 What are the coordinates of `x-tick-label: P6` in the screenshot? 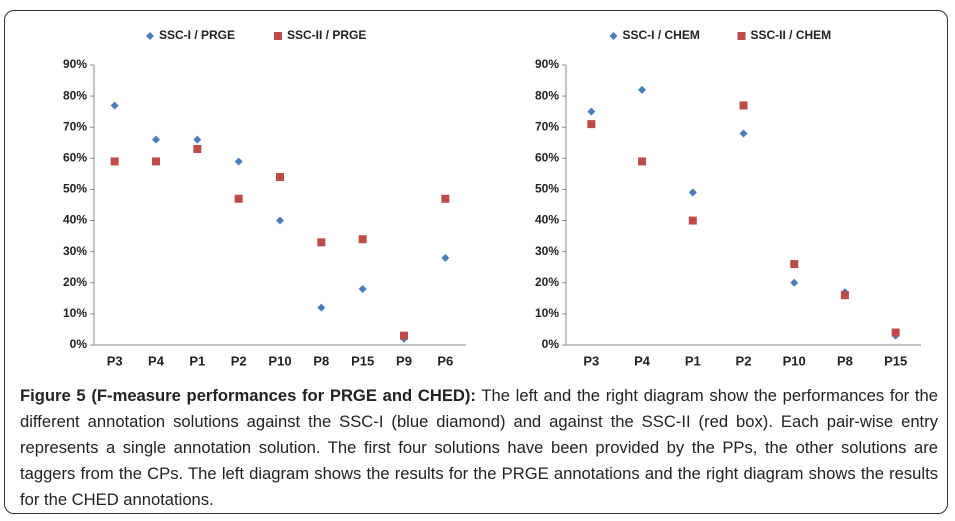 It's located at (445, 360).